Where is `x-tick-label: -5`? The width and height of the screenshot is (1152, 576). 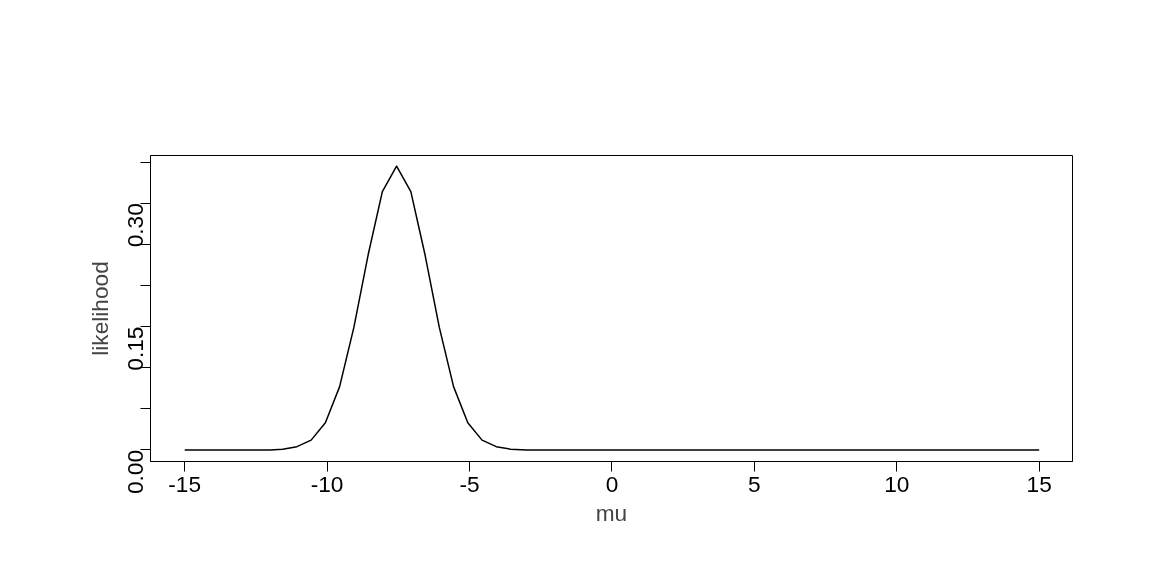
x-tick-label: -5 is located at coordinates (469, 483).